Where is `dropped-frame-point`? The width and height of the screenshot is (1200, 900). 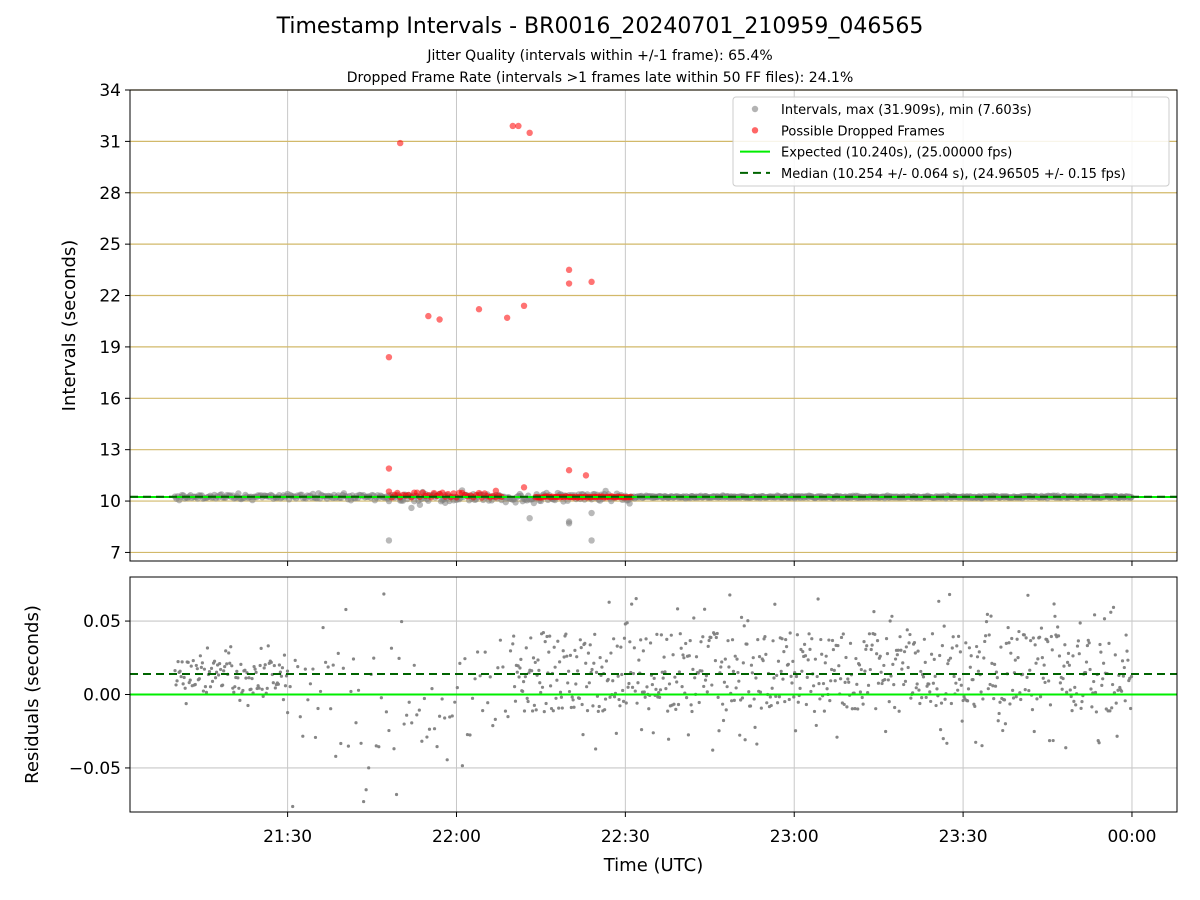
dropped-frame-point is located at coordinates (524, 487).